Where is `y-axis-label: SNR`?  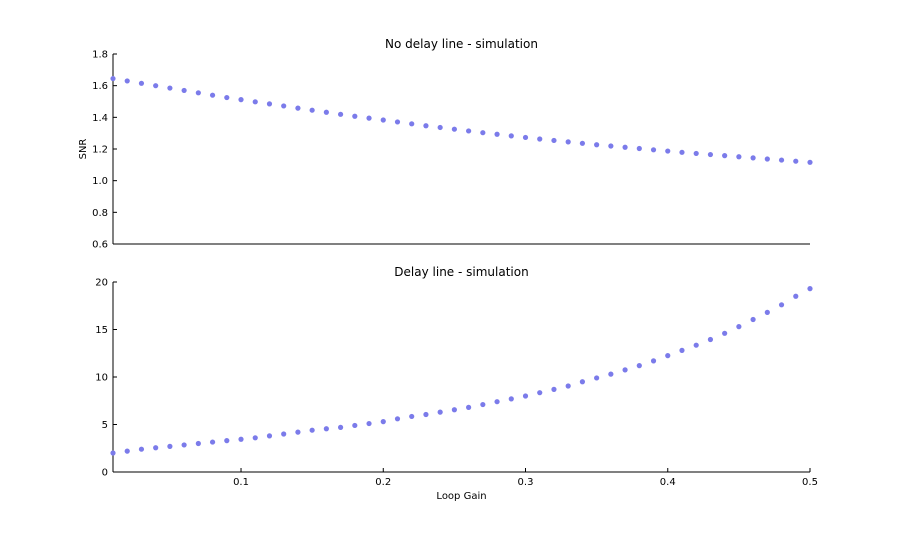 y-axis-label: SNR is located at coordinates (83, 149).